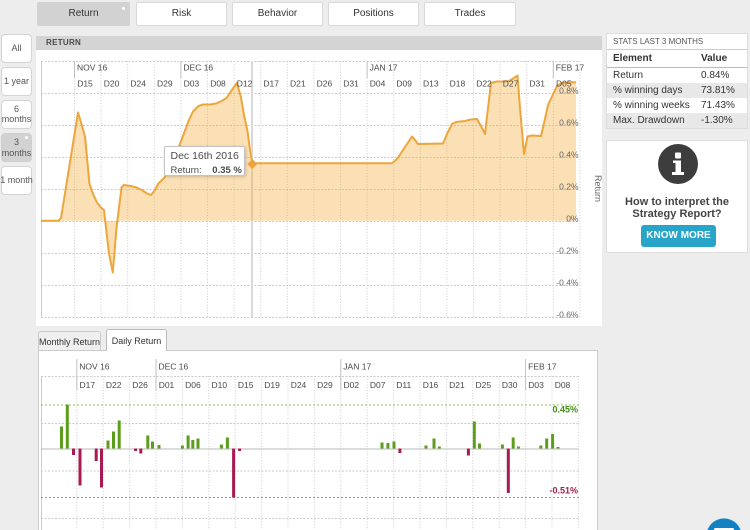  What do you see at coordinates (431, 84) in the screenshot?
I see `svg-text: D13` at bounding box center [431, 84].